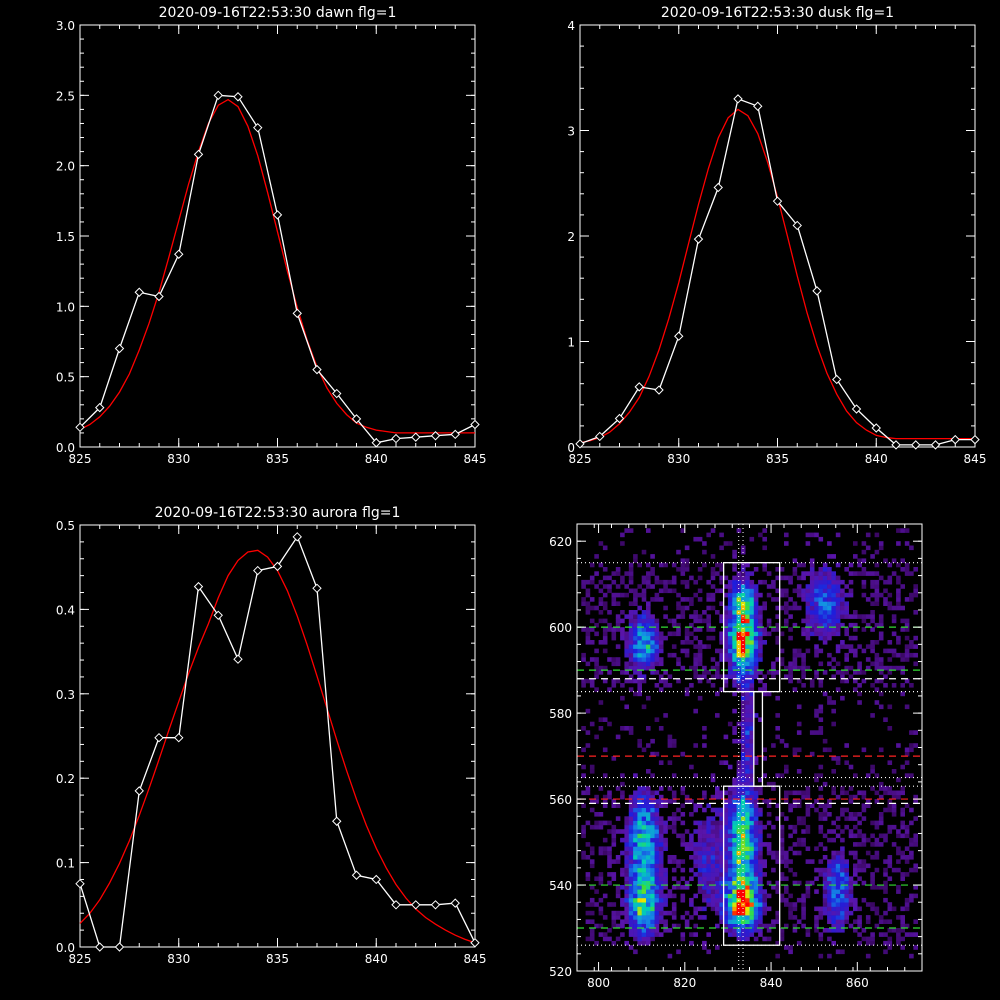 Image resolution: width=1000 pixels, height=1000 pixels. What do you see at coordinates (560, 886) in the screenshot?
I see `y-tick-label: 540` at bounding box center [560, 886].